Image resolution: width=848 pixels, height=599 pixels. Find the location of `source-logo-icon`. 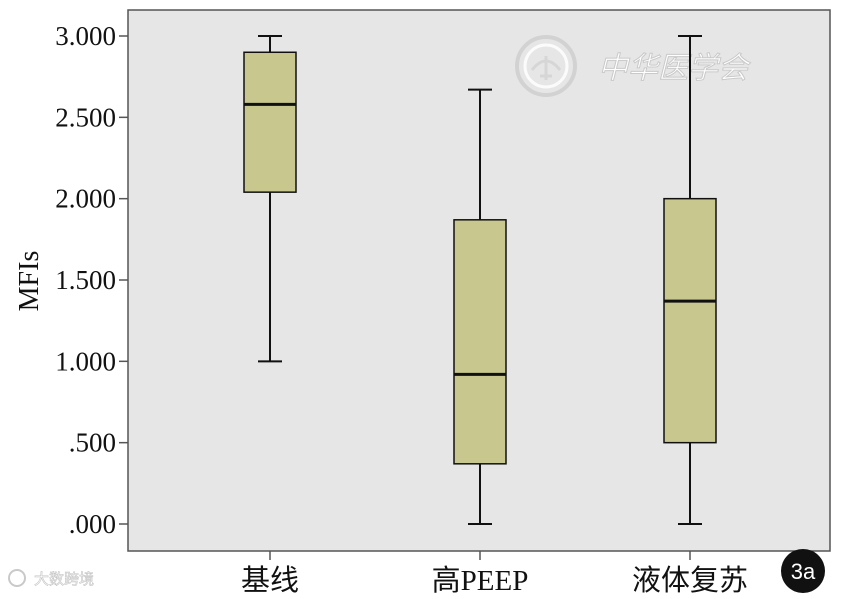

source-logo-icon is located at coordinates (17, 578).